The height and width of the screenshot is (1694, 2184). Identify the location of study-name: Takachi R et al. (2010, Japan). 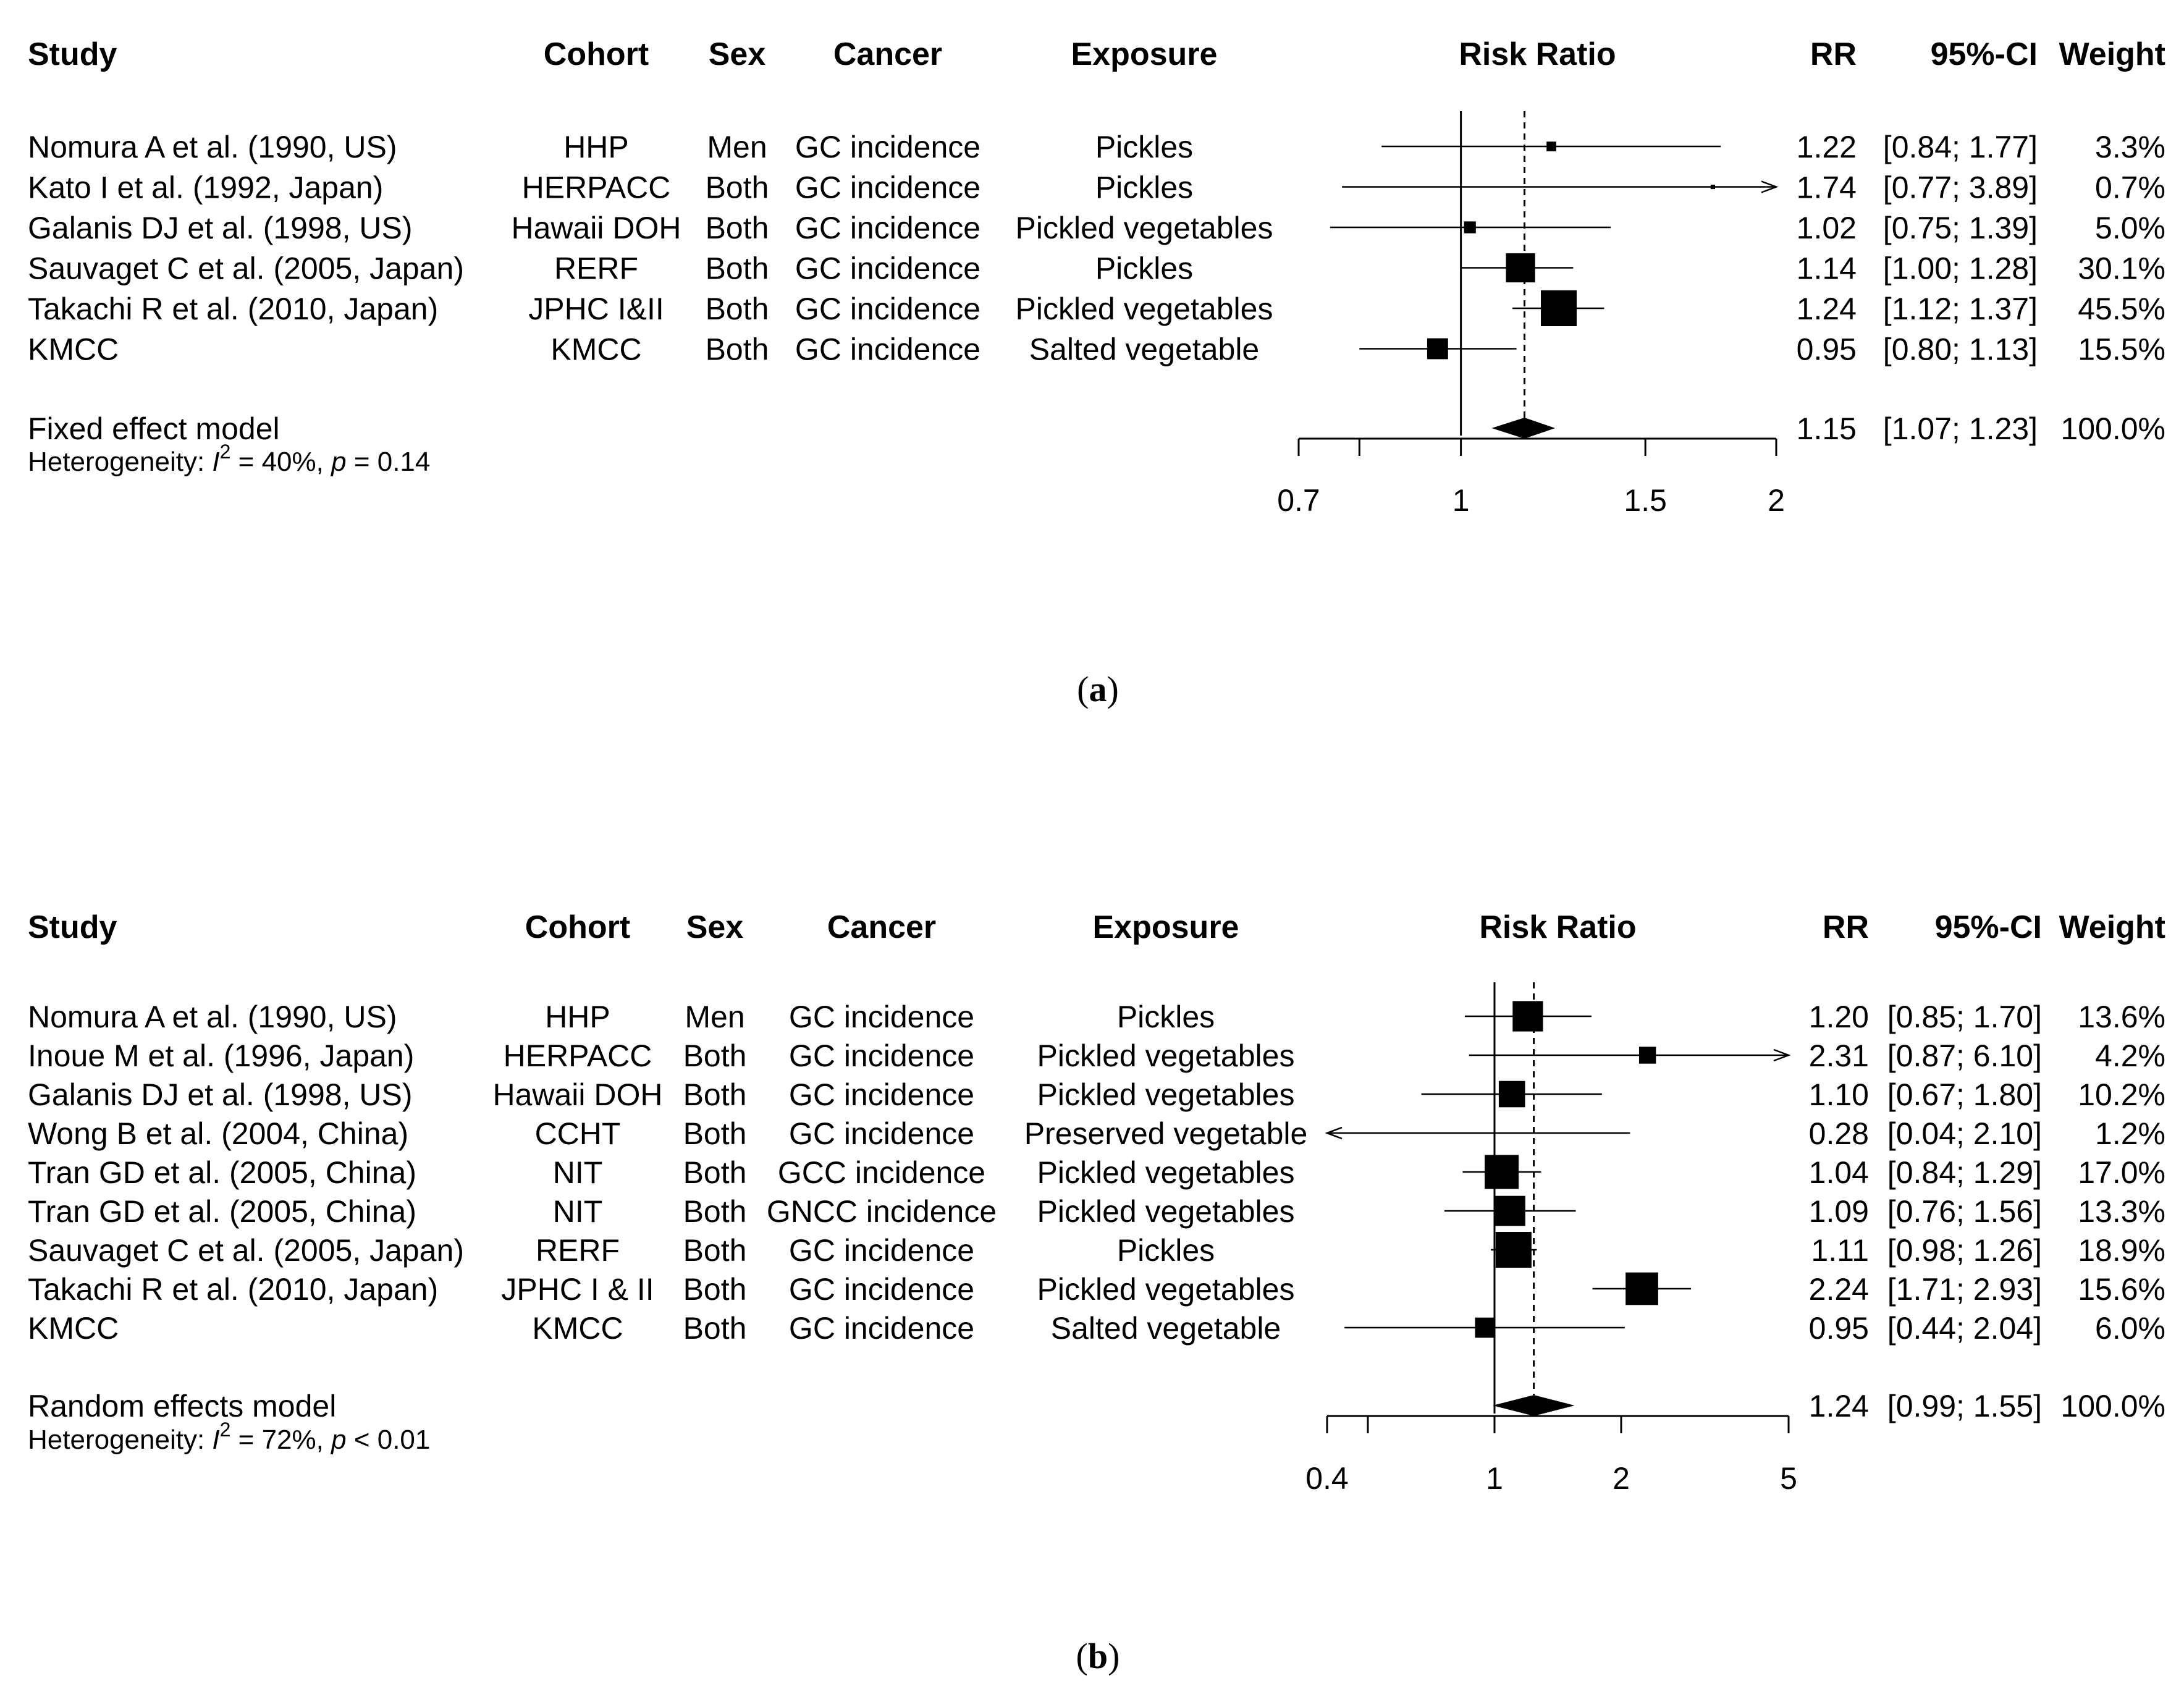
(233, 309).